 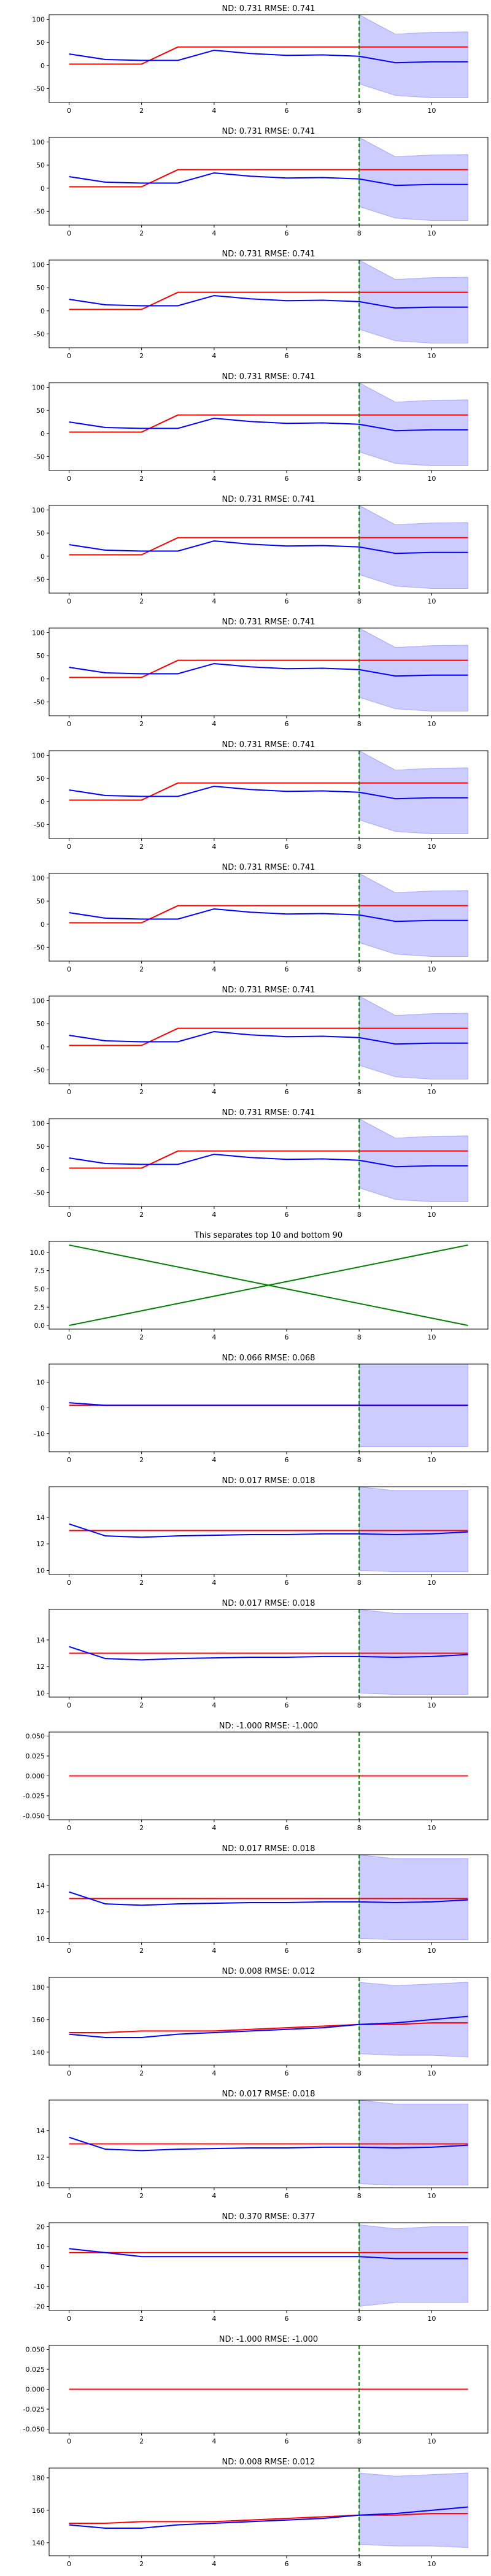 What do you see at coordinates (40, 1326) in the screenshot?
I see `y-tick-label: 0.0` at bounding box center [40, 1326].